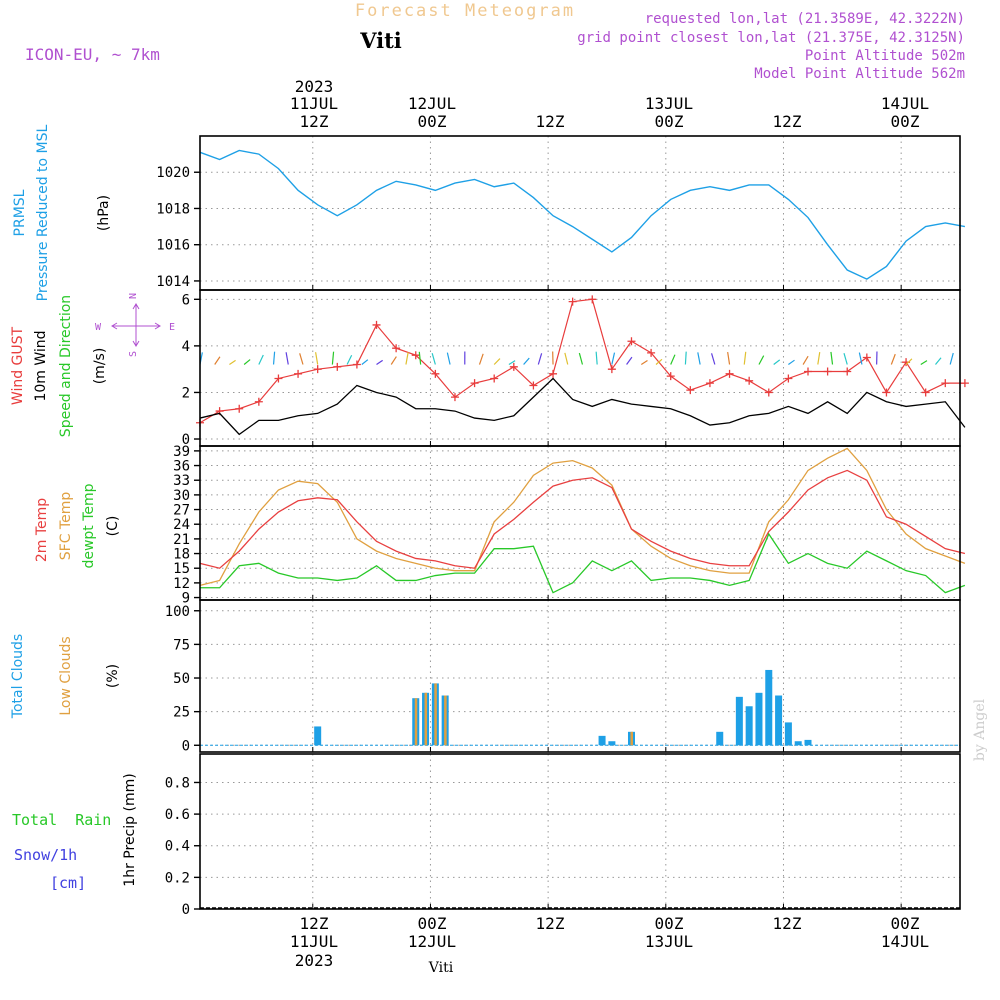 The height and width of the screenshot is (1000, 1000). I want to click on ytick-label: 24, so click(181, 525).